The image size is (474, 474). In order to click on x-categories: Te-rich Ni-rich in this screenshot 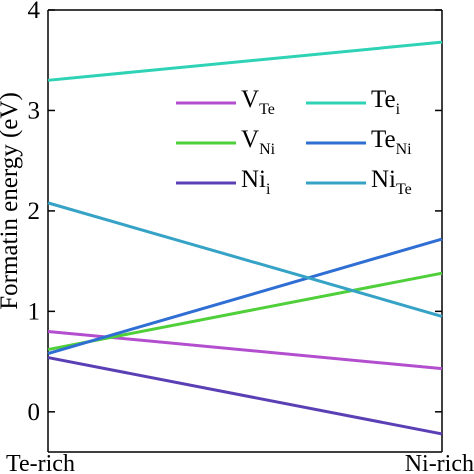, I will do `click(240, 462)`.